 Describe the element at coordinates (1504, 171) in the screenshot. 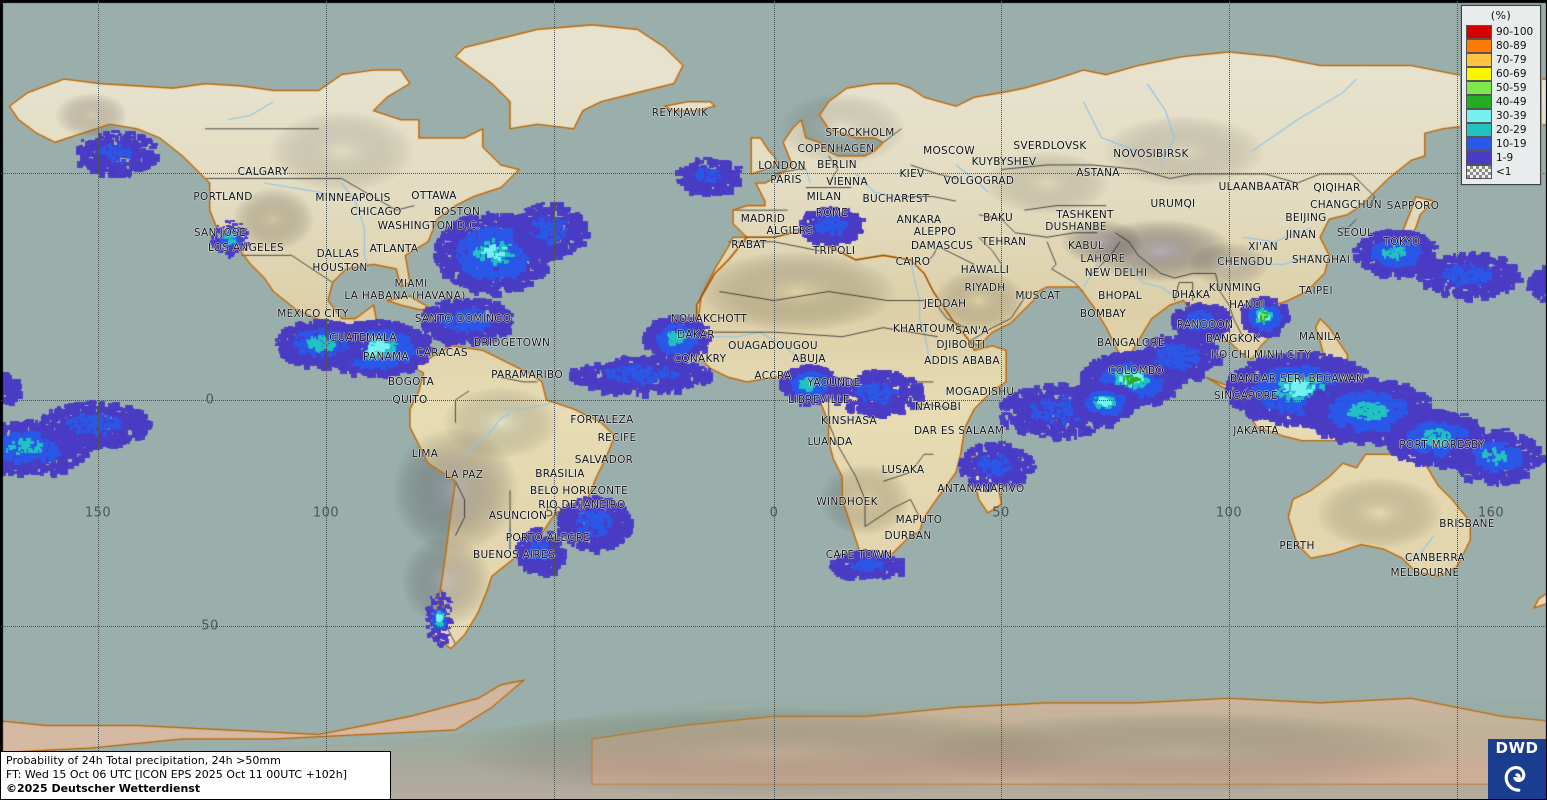

I see `legend-label: <1` at that location.